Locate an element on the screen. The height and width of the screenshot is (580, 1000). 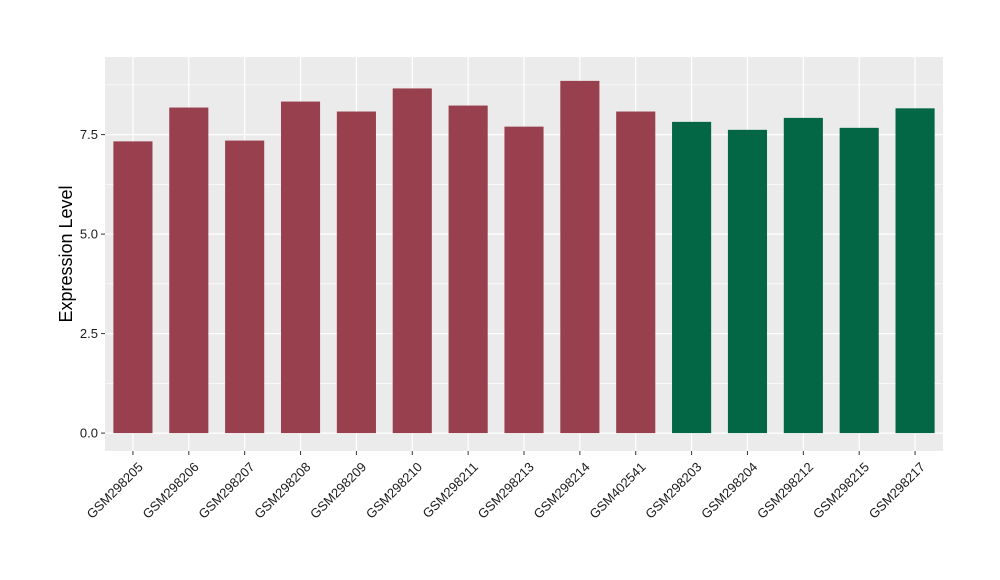
x-tick-label: GSM298206 is located at coordinates (170, 490).